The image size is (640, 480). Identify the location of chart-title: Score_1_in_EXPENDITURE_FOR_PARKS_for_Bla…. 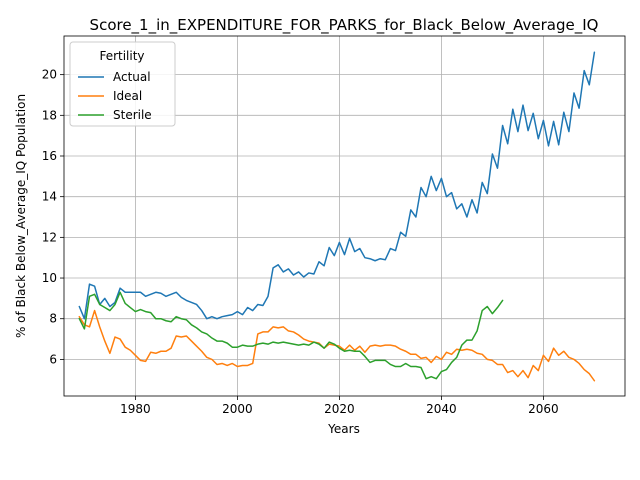
(344, 25).